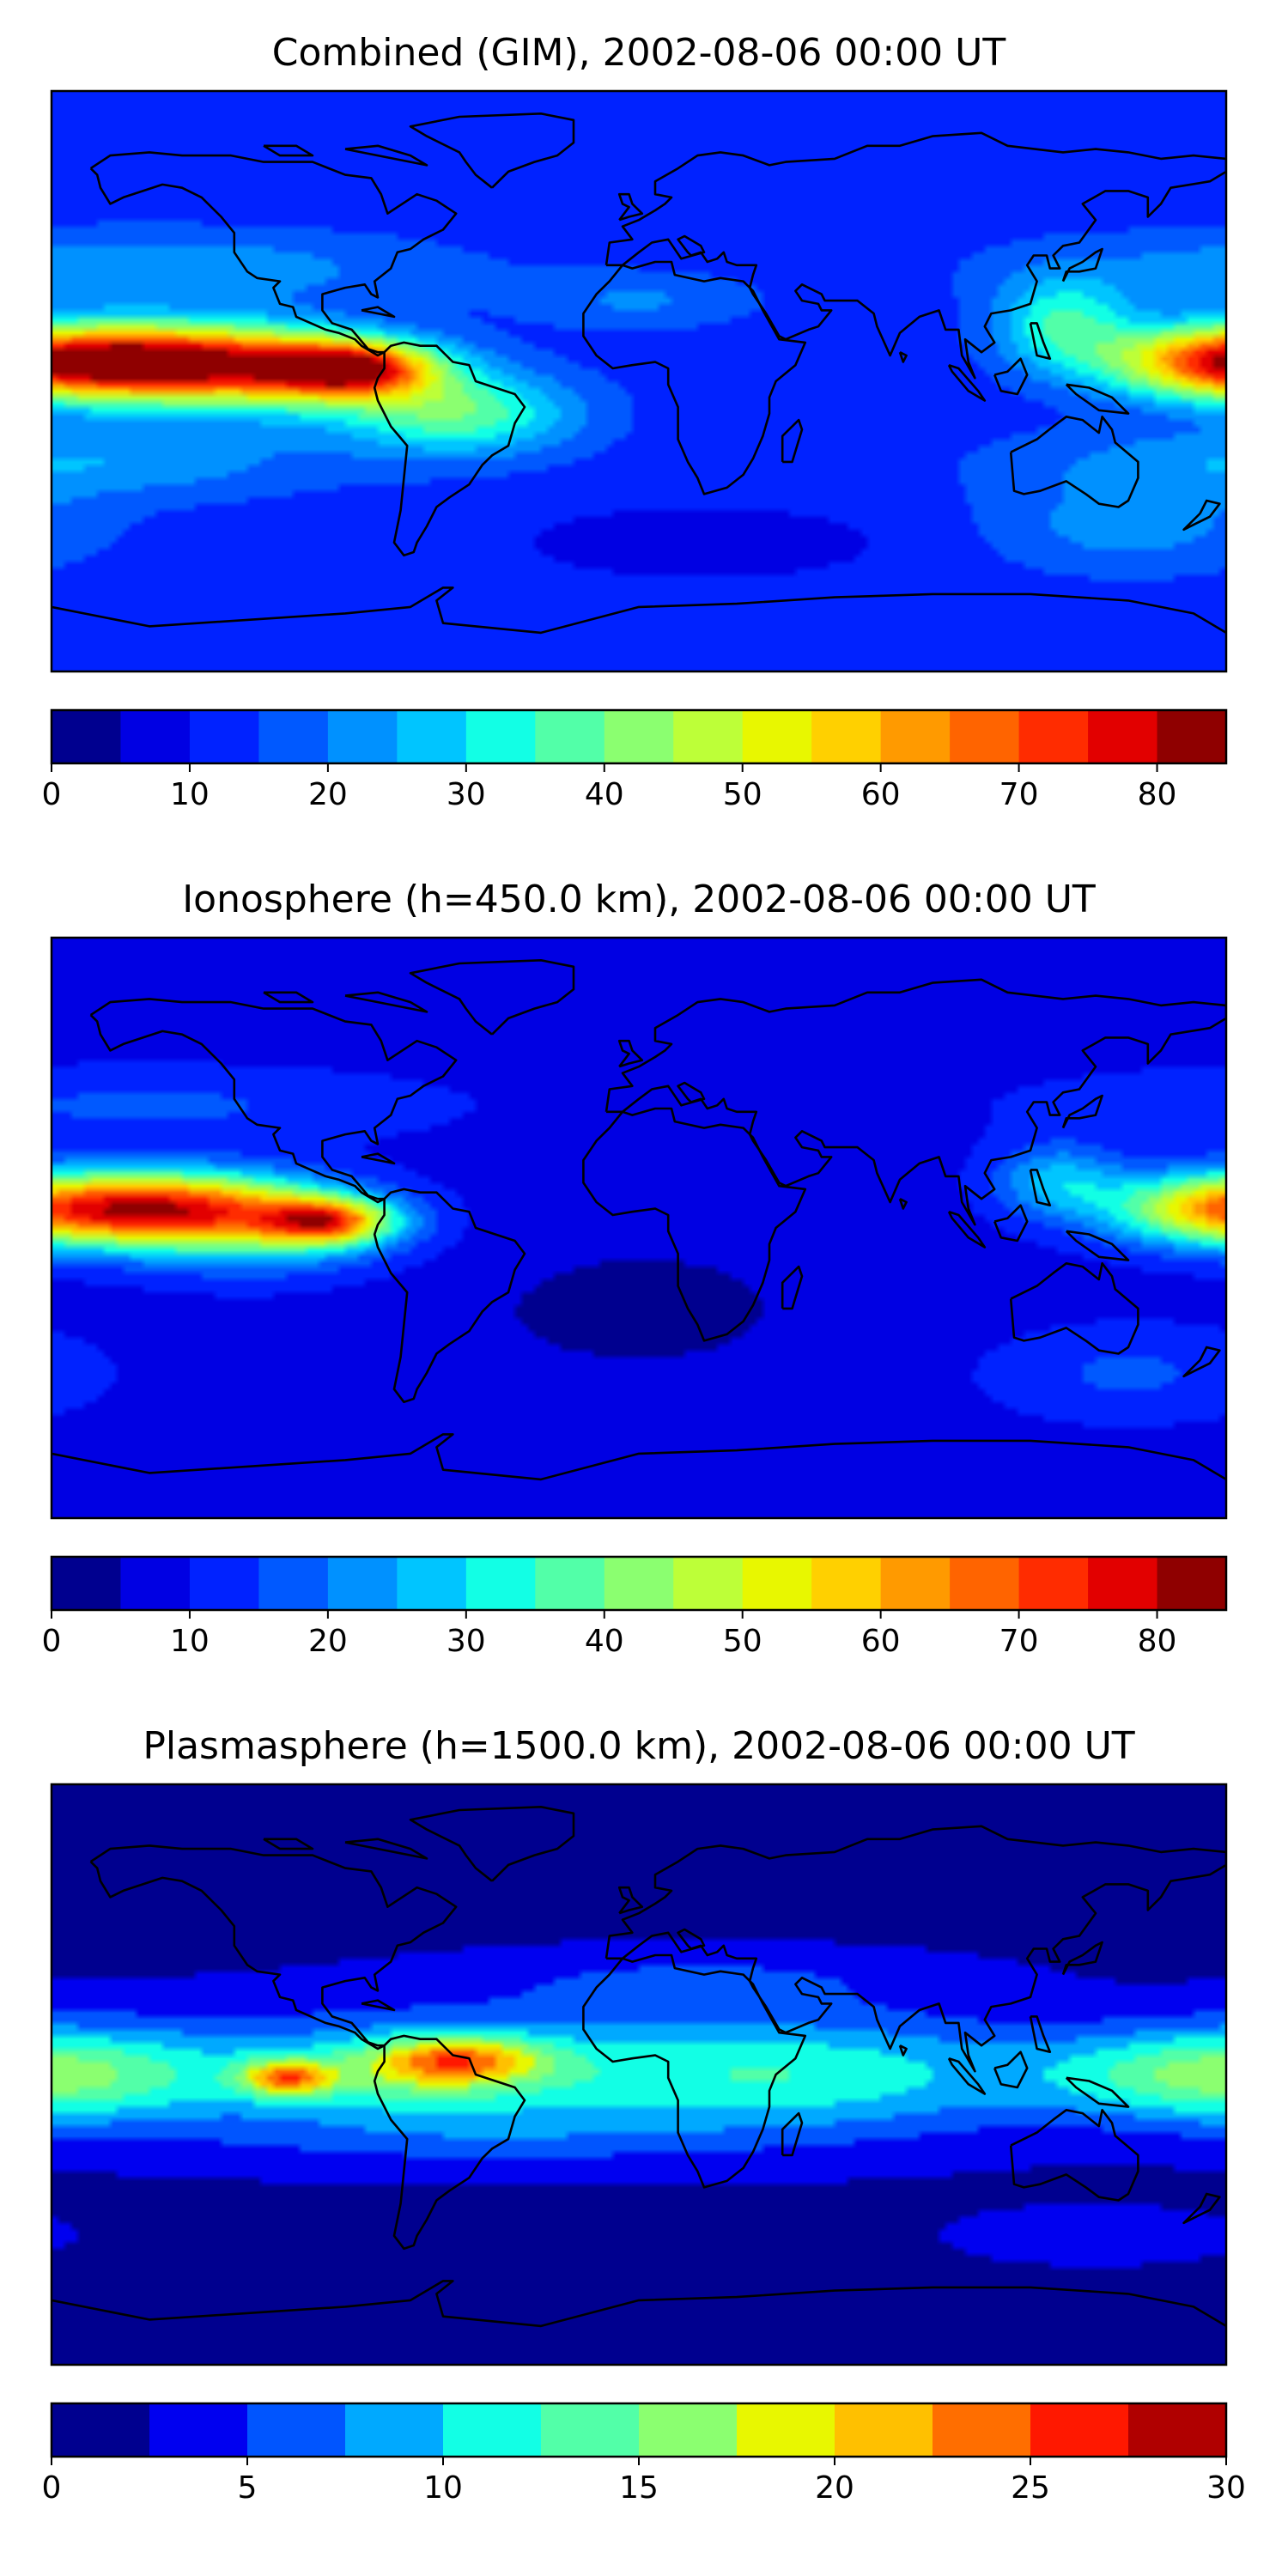 Image resolution: width=1288 pixels, height=2576 pixels. Describe the element at coordinates (639, 53) in the screenshot. I see `panel-title: Combined (GIM), 2002-08-06 00:00 UT` at that location.